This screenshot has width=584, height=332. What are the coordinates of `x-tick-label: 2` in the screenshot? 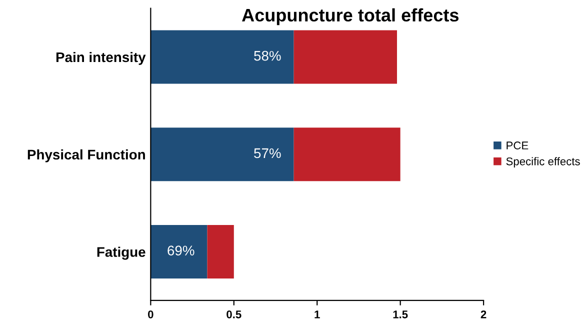 It's located at (483, 314).